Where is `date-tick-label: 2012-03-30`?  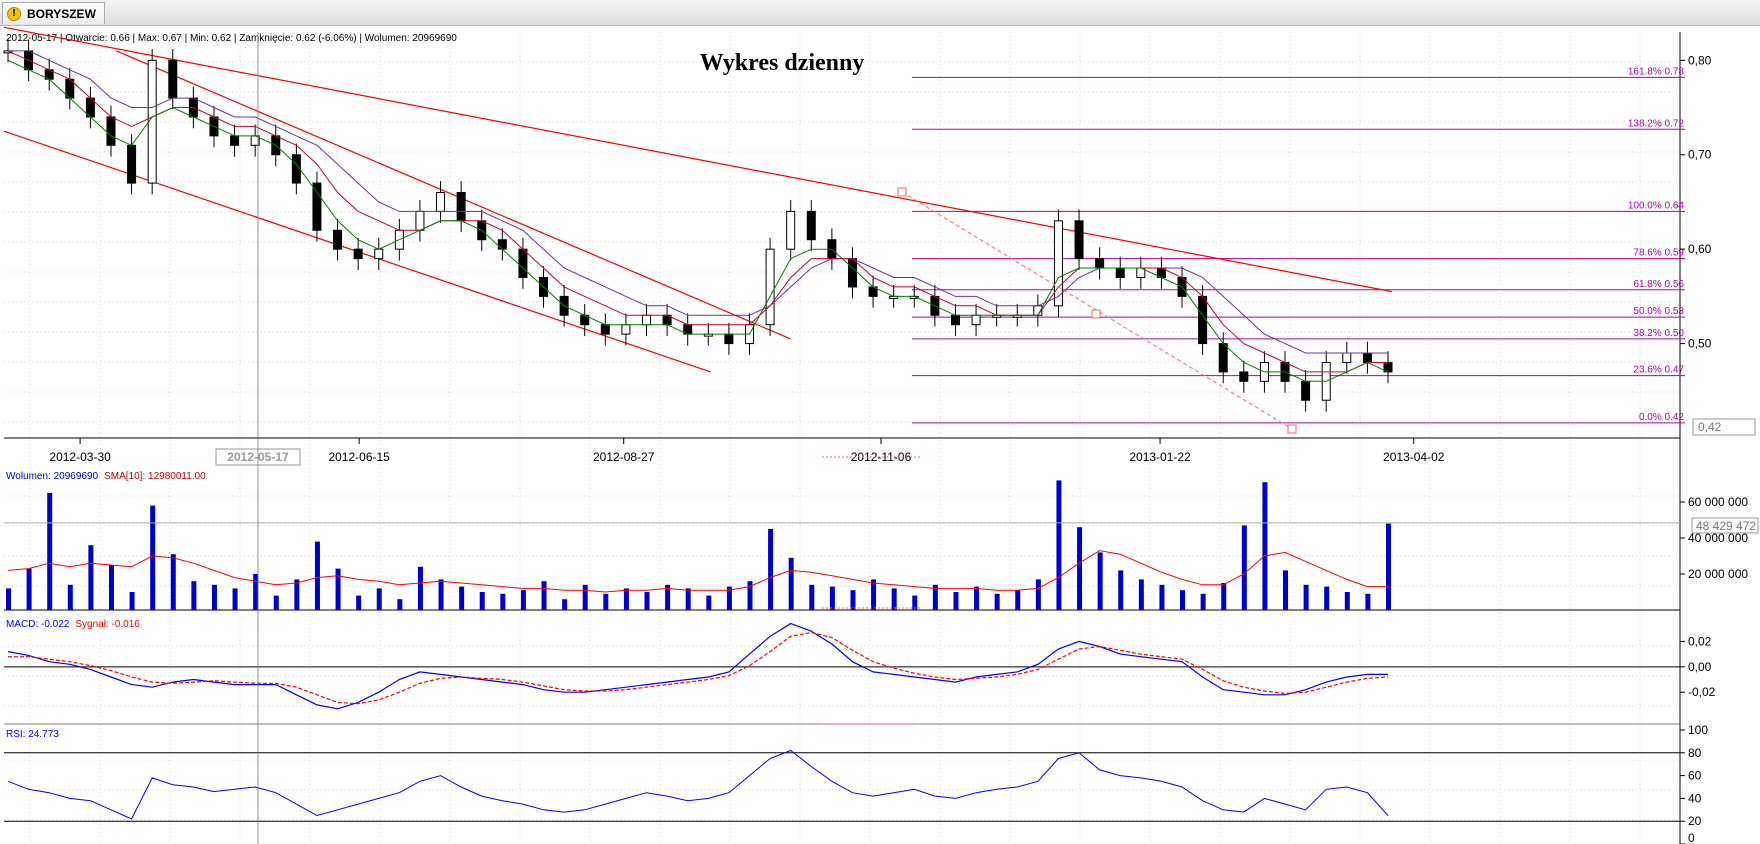
date-tick-label: 2012-03-30 is located at coordinates (80, 457).